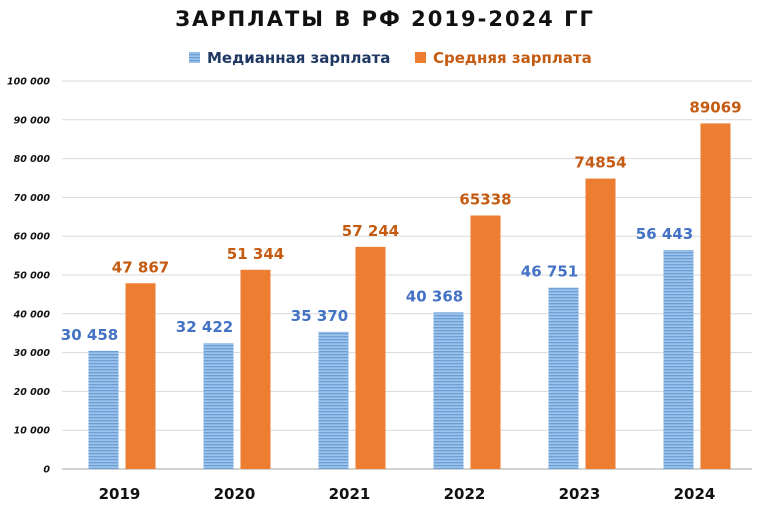 The image size is (770, 513). What do you see at coordinates (465, 494) in the screenshot?
I see `x-tick-label: 2022` at bounding box center [465, 494].